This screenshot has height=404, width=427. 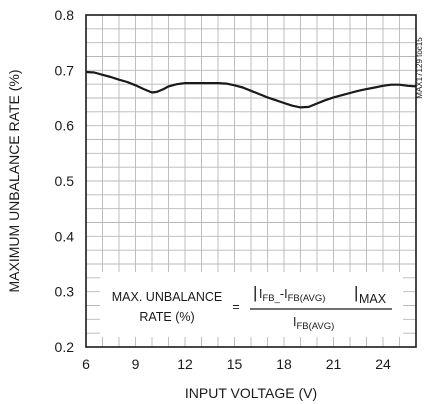 What do you see at coordinates (136, 364) in the screenshot?
I see `x-tick-label: 9` at bounding box center [136, 364].